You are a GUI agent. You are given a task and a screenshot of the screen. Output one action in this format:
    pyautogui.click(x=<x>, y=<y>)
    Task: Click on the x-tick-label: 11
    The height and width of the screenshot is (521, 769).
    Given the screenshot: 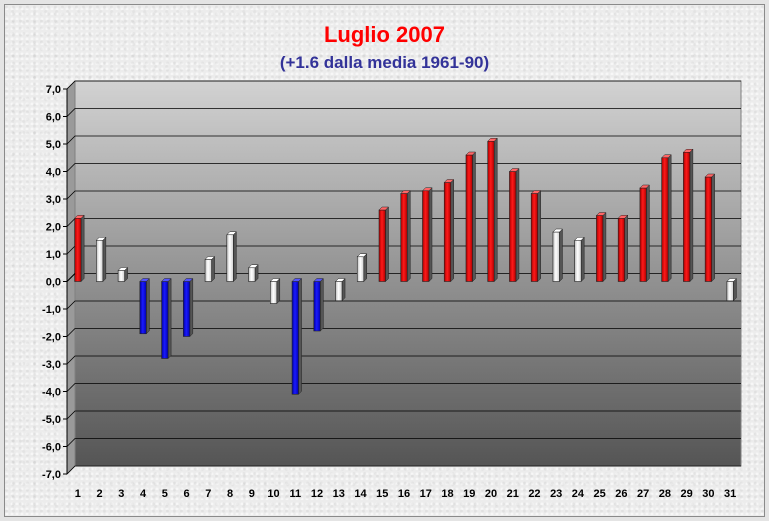 What is the action you would take?
    pyautogui.click(x=295, y=494)
    